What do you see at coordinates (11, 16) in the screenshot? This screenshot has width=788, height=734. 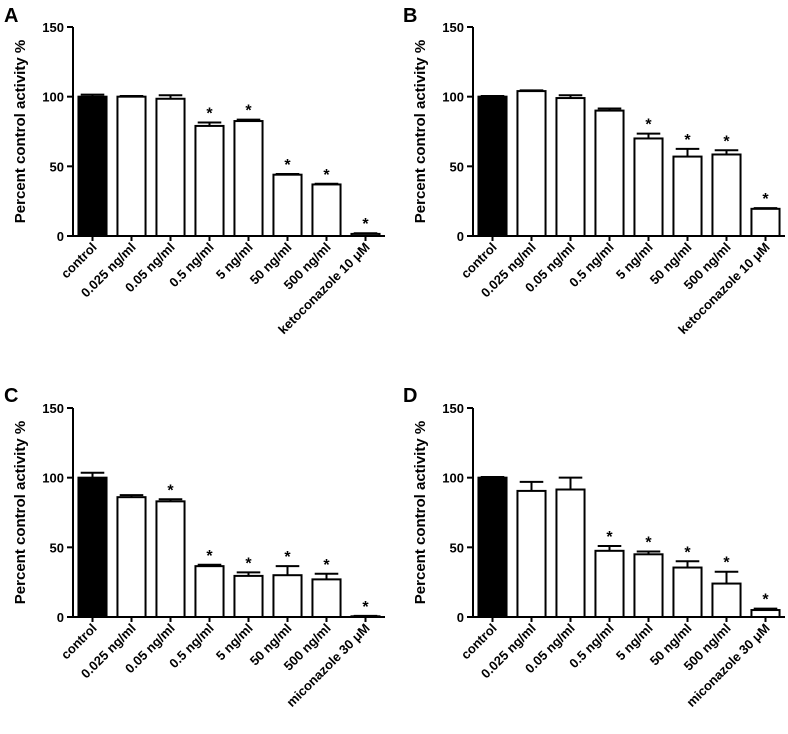 I see `panel-letter: A` at bounding box center [11, 16].